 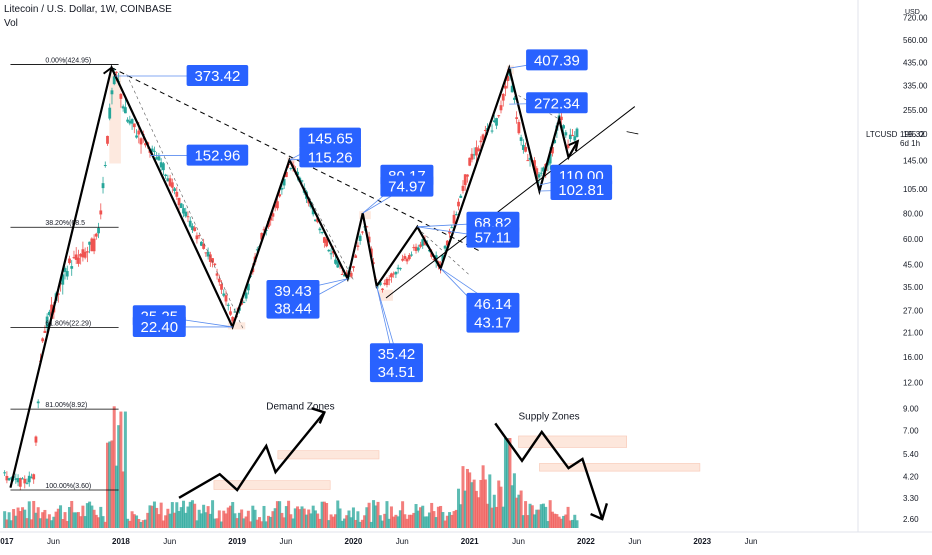 What do you see at coordinates (912, 12) in the screenshot?
I see `currency-label: USD` at bounding box center [912, 12].